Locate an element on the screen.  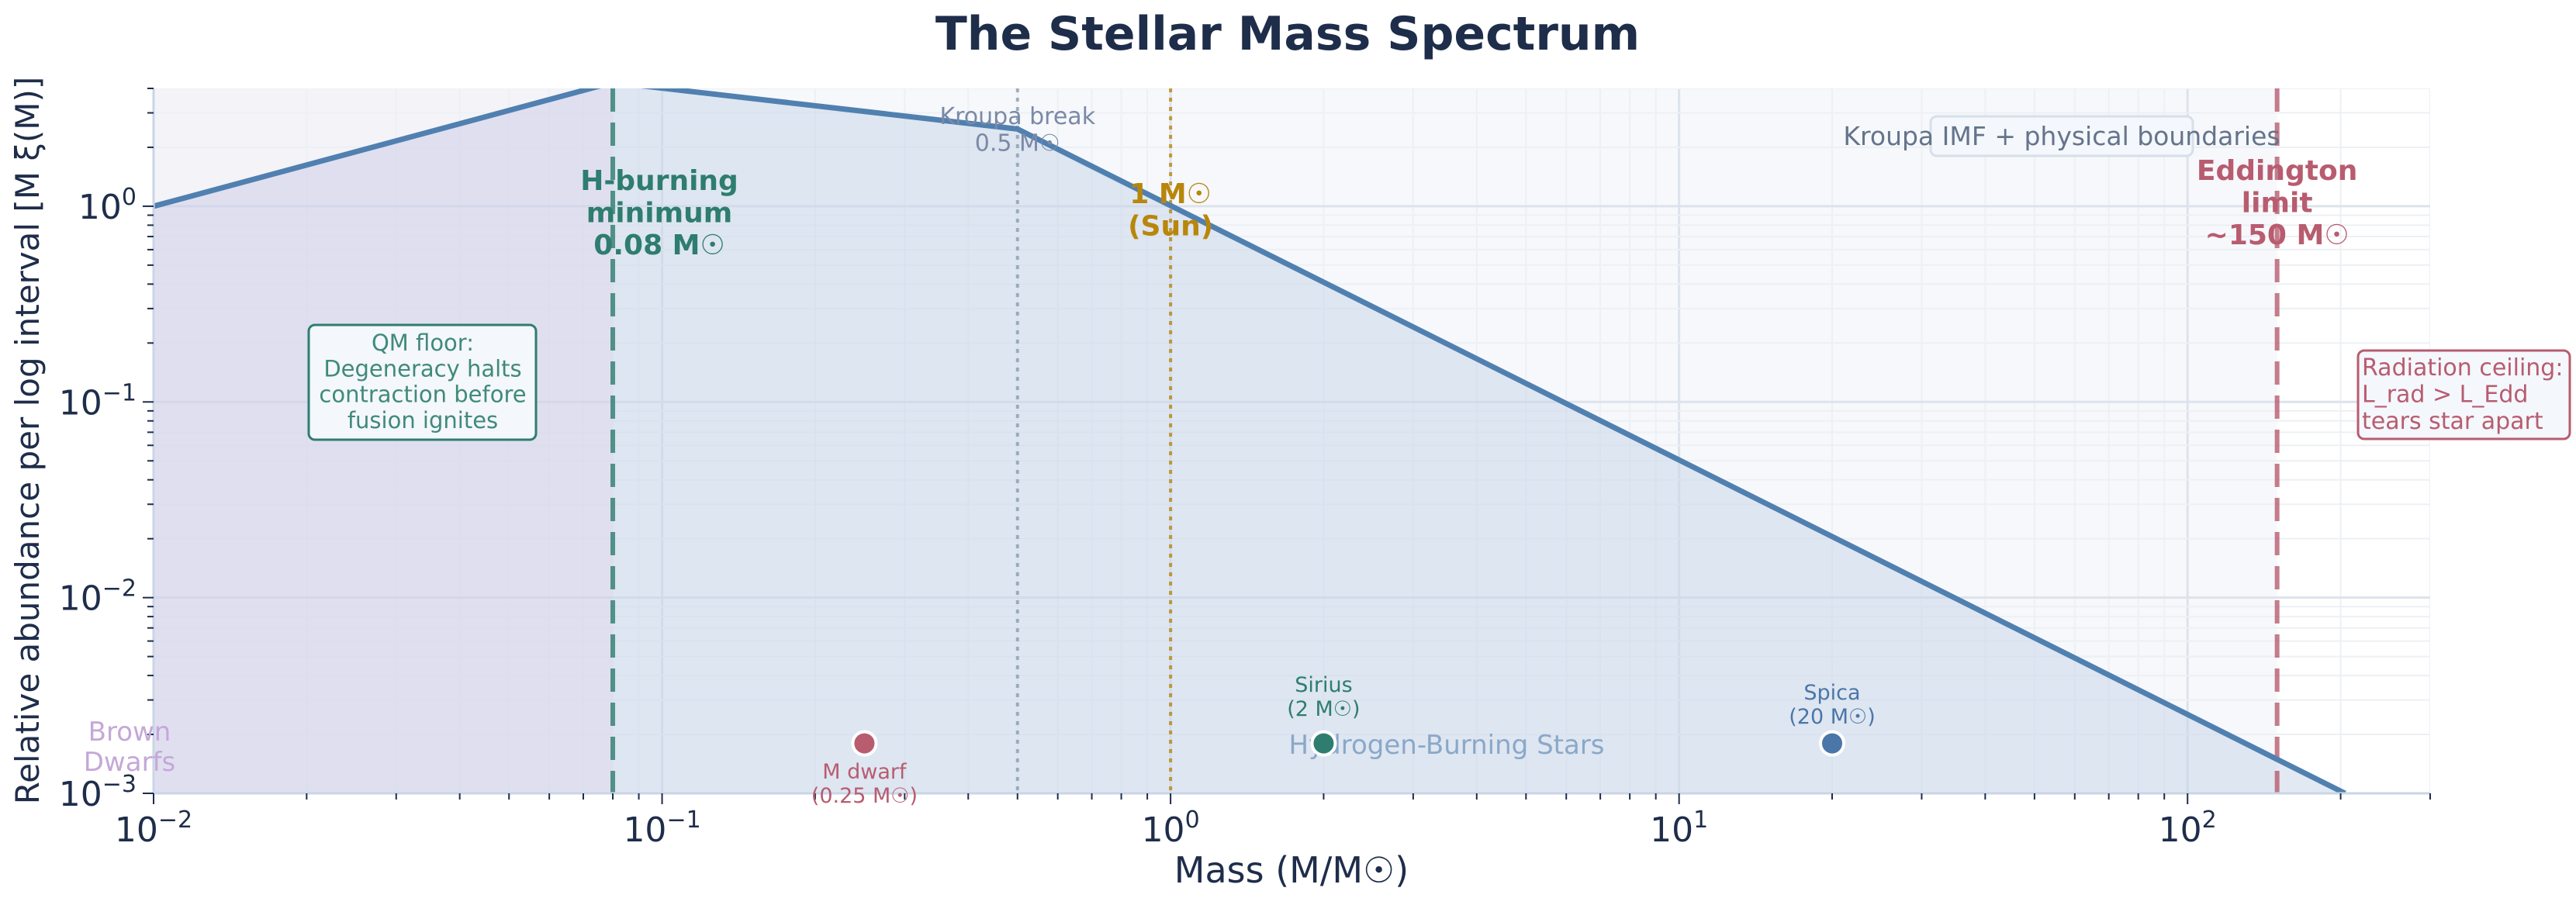
eddington-label: Eddington limit ~150 M☉ is located at coordinates (2277, 203).